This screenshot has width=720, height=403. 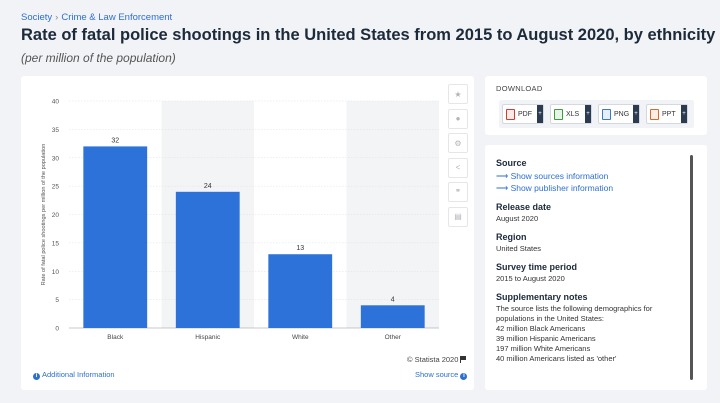 What do you see at coordinates (458, 118) in the screenshot?
I see `bell-icon: ●` at bounding box center [458, 118].